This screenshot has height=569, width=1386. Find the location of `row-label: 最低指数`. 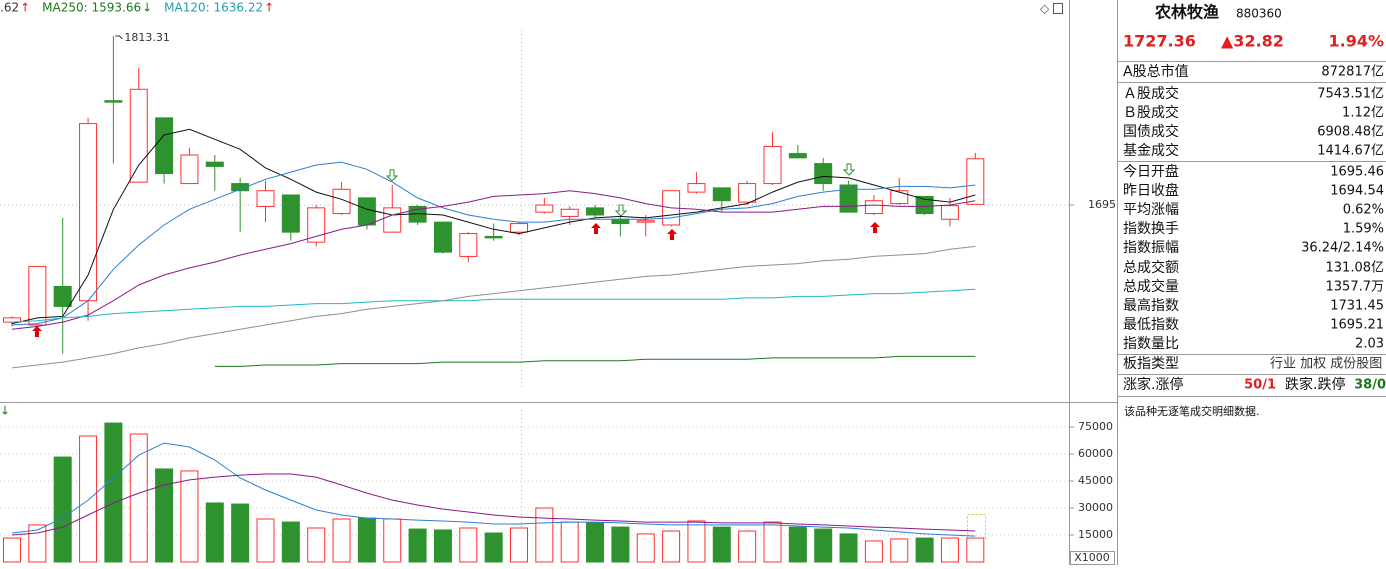

row-label: 最低指数 is located at coordinates (1151, 325).